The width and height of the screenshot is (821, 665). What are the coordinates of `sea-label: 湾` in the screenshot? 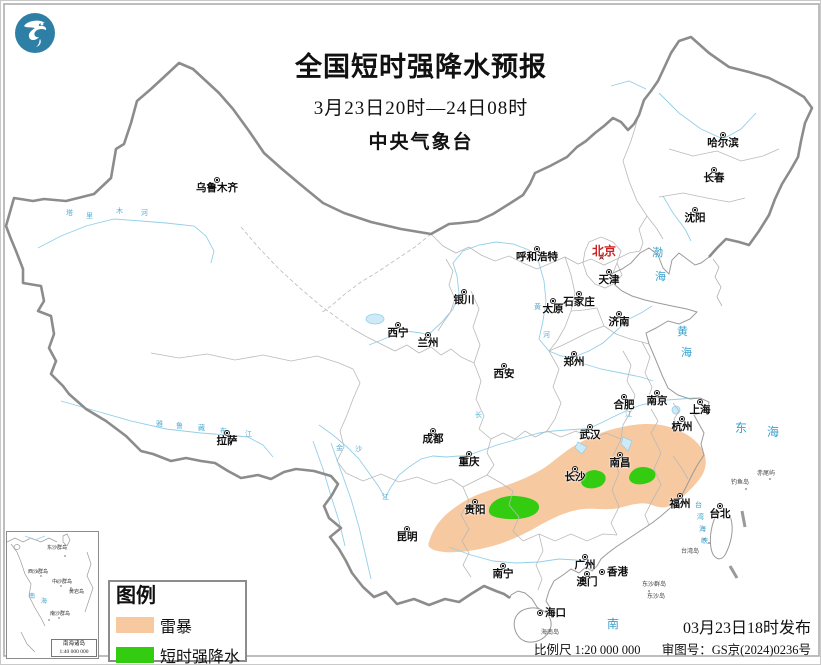 It's located at (700, 517).